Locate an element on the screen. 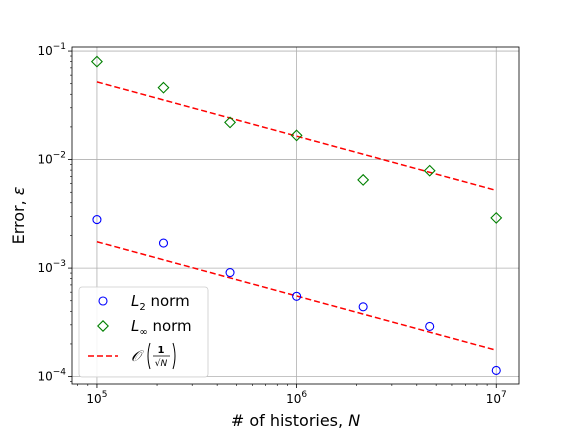 The width and height of the screenshot is (576, 432). legend-box is located at coordinates (143, 332).